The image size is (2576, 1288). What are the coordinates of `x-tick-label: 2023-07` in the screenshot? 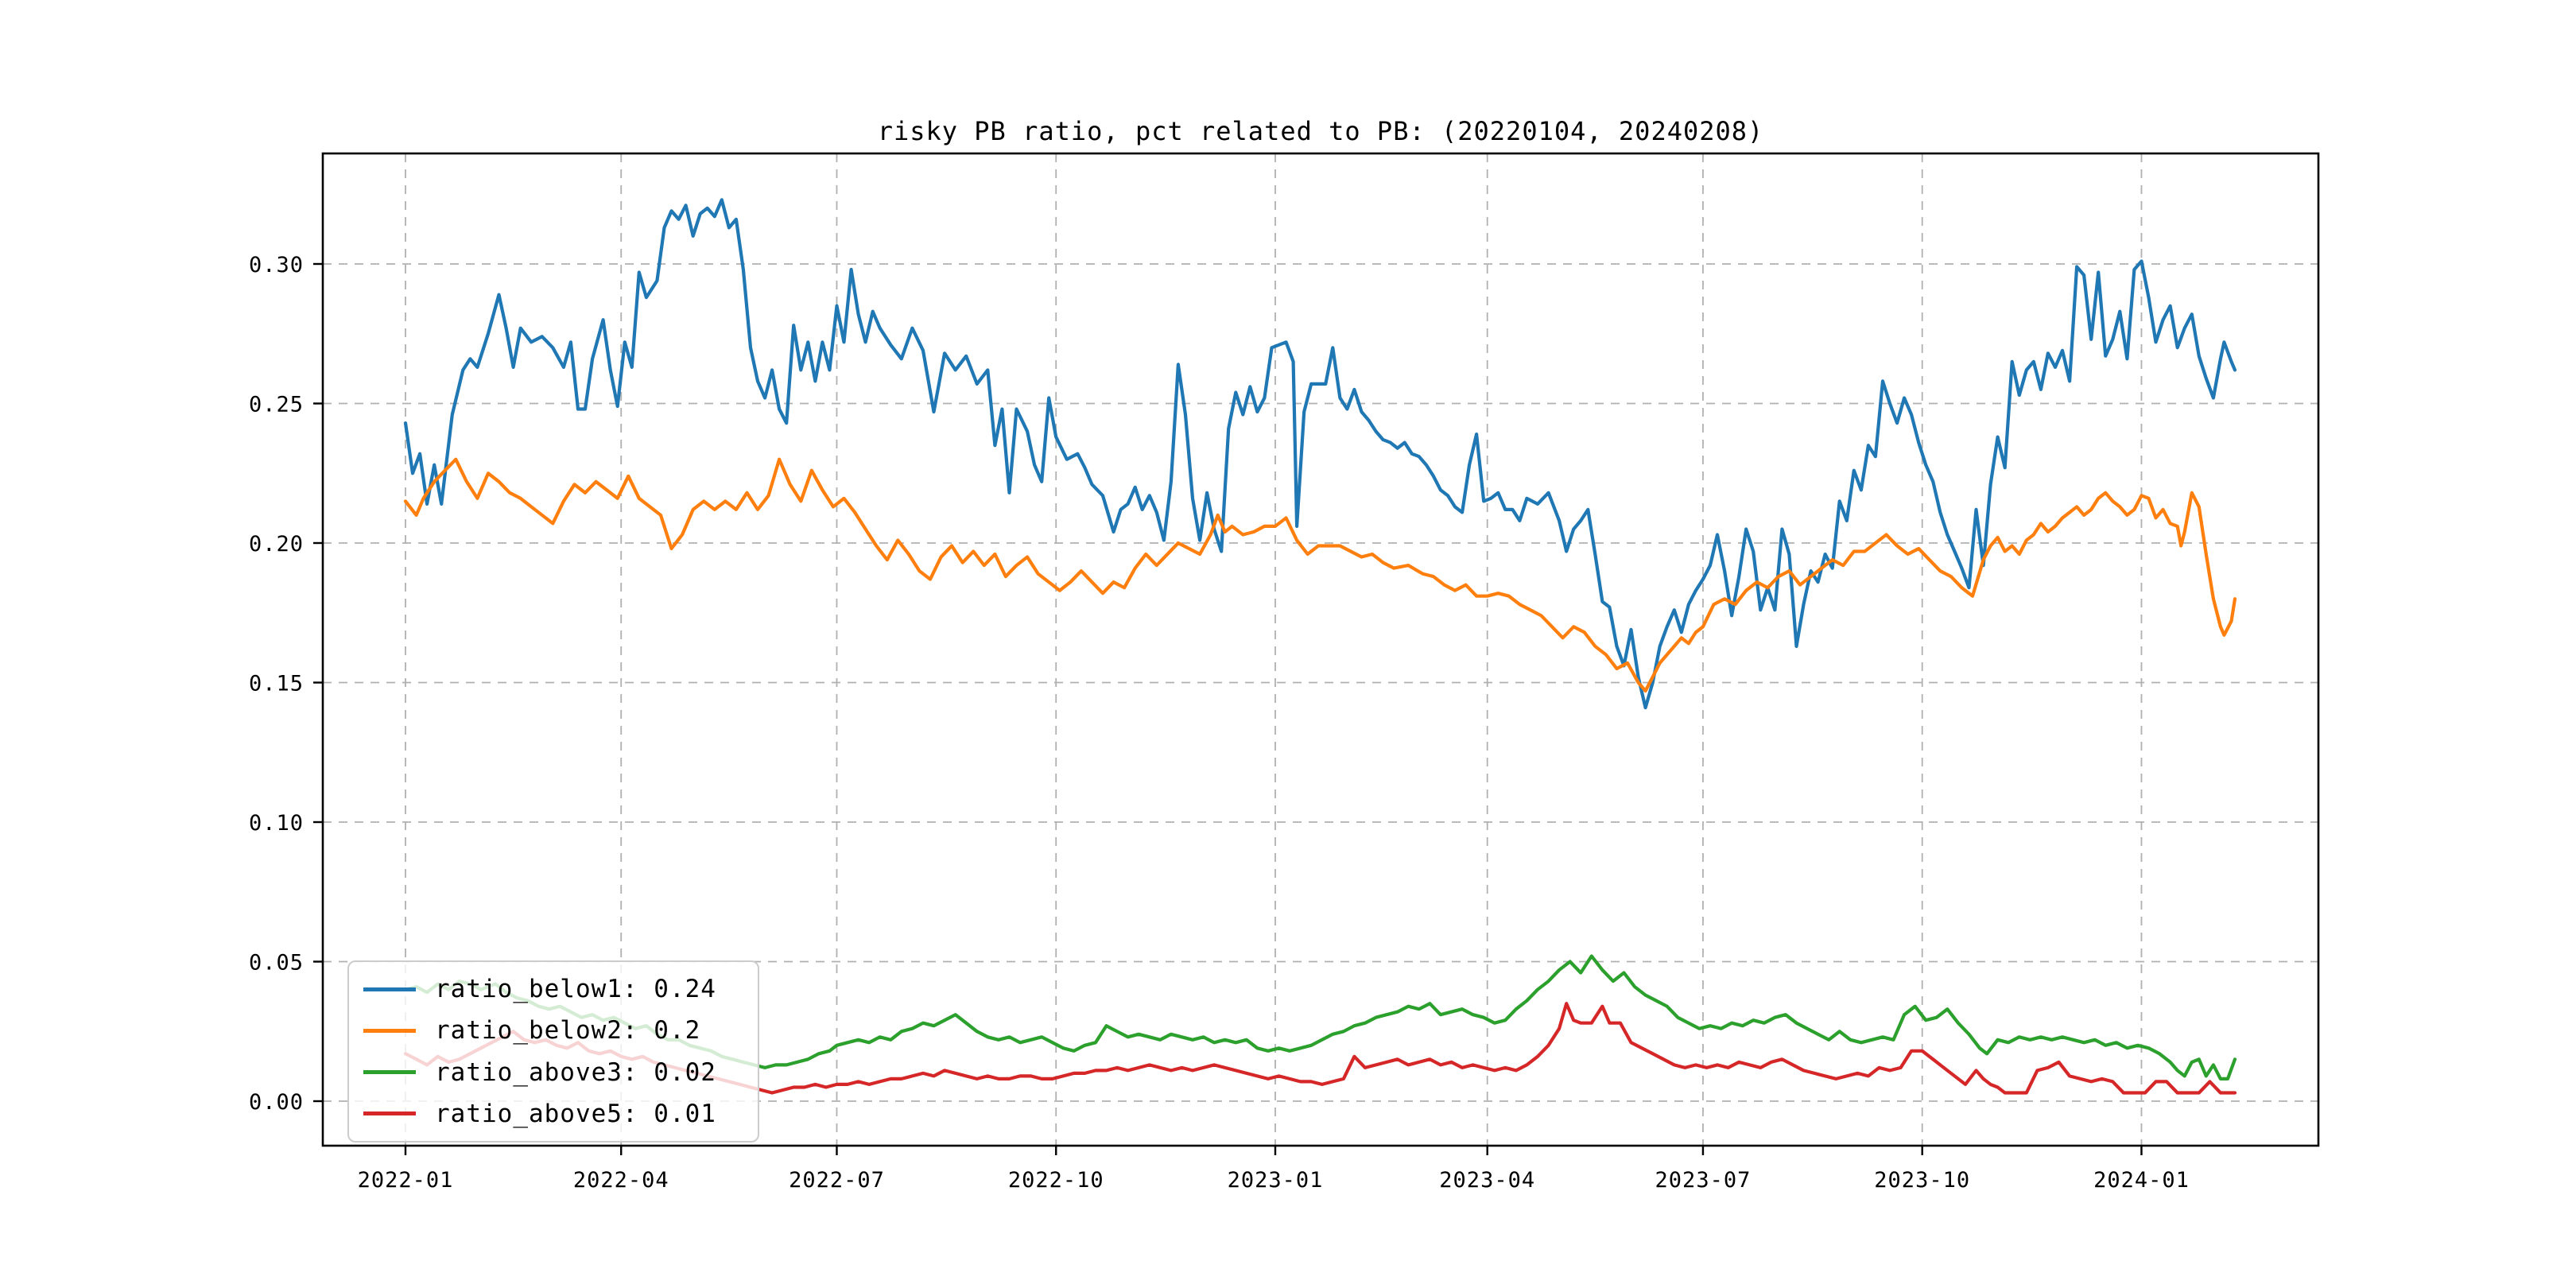 It's located at (1703, 1180).